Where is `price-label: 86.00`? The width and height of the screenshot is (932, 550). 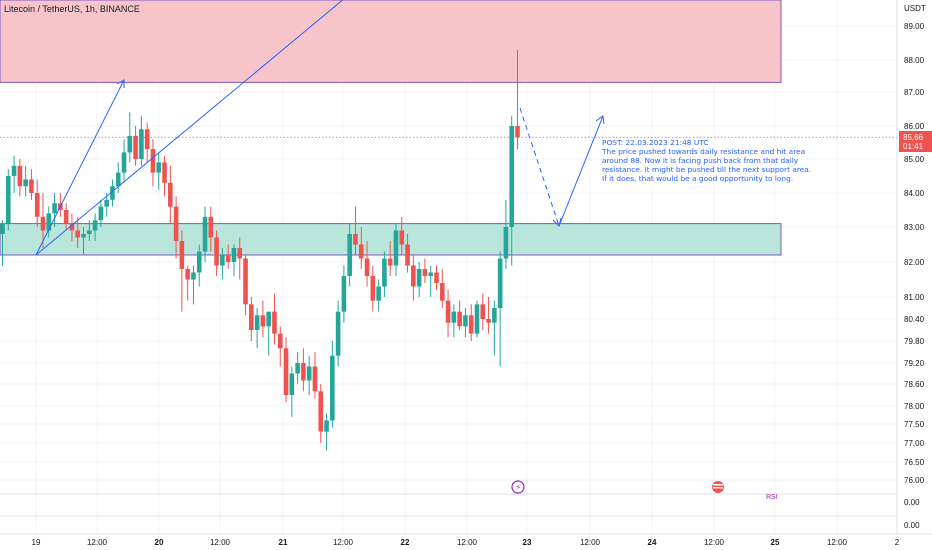 price-label: 86.00 is located at coordinates (914, 126).